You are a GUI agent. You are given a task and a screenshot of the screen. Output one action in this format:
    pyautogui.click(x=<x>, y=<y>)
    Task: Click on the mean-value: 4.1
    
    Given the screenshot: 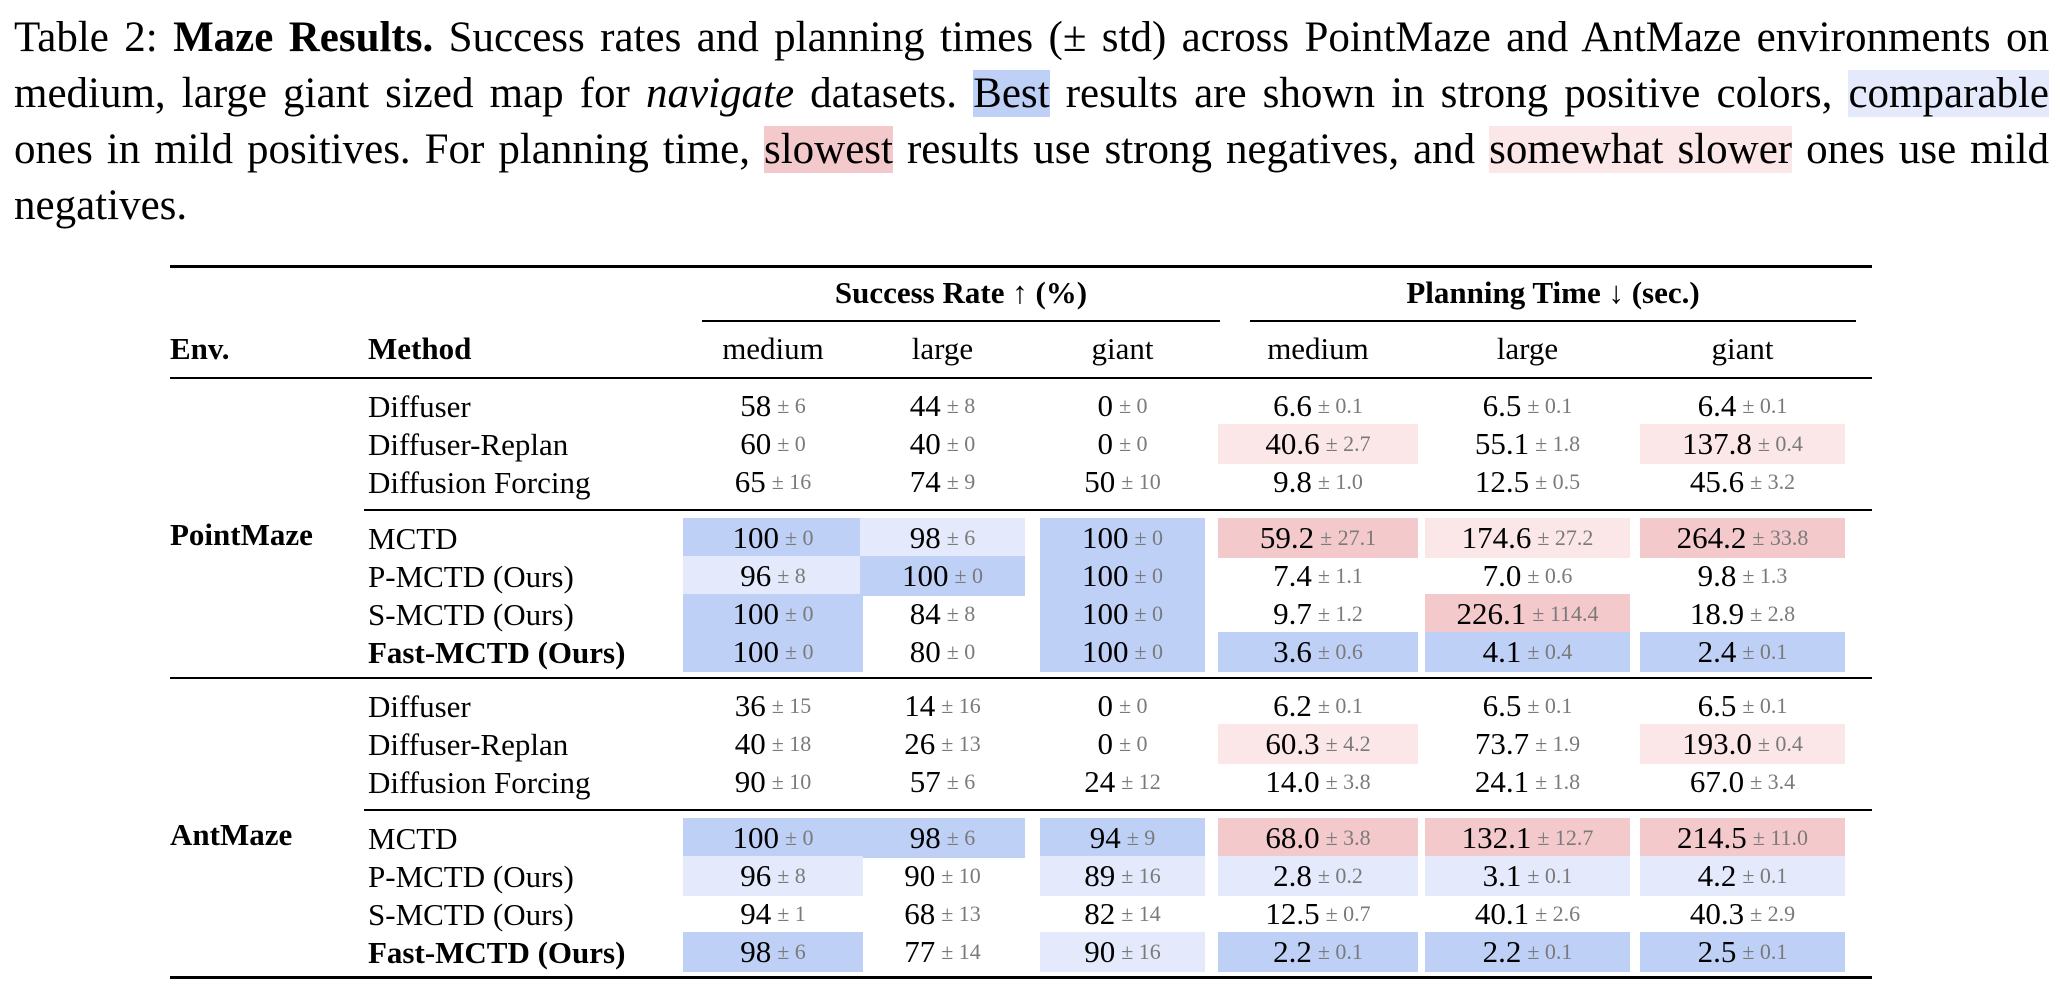 What is the action you would take?
    pyautogui.click(x=1502, y=651)
    